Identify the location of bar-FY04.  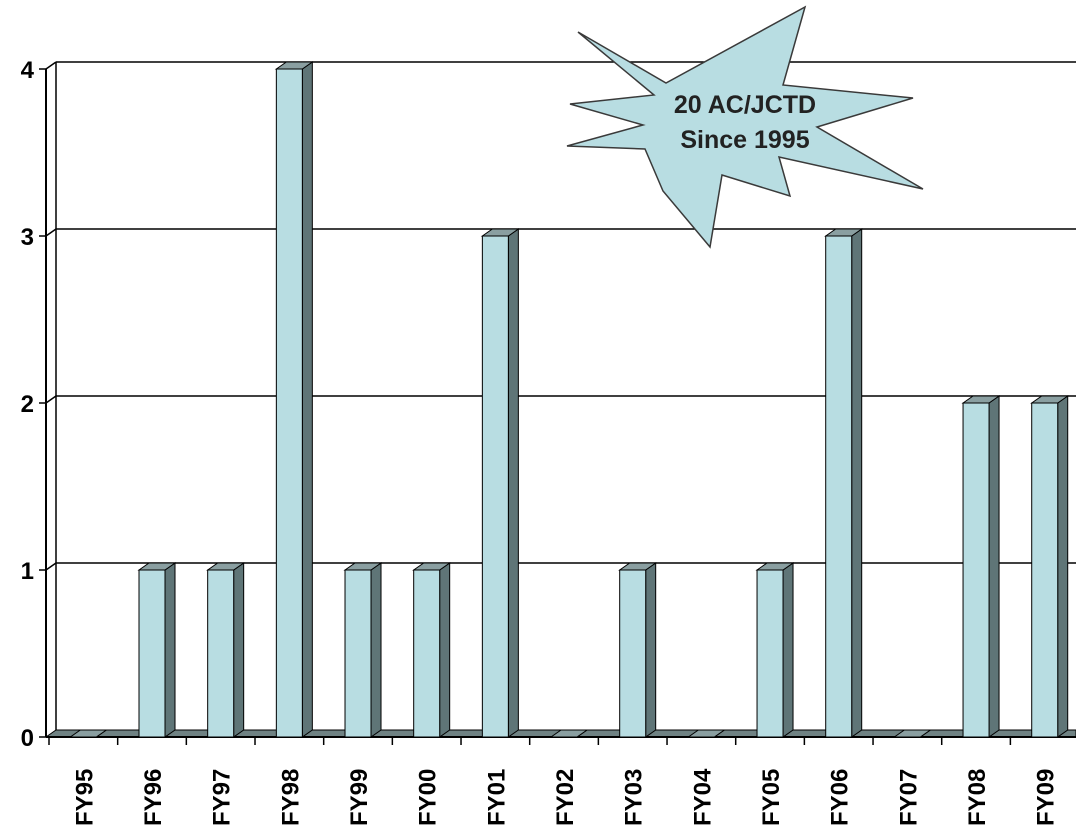
(706, 733).